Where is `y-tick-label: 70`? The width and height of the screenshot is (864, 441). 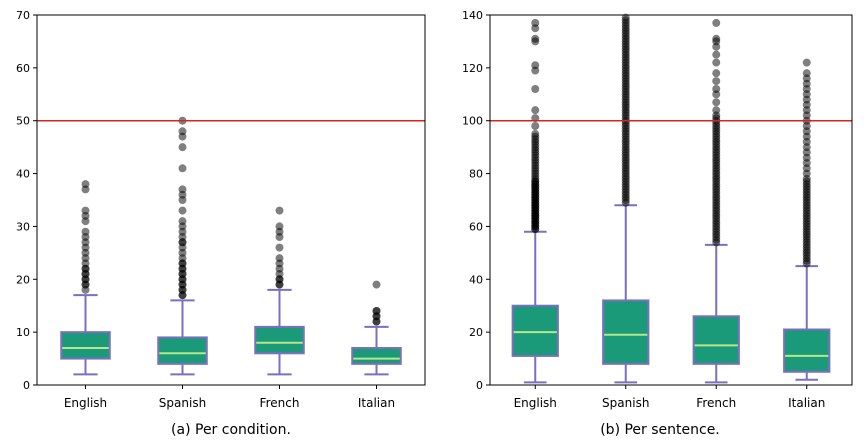 y-tick-label: 70 is located at coordinates (23, 15).